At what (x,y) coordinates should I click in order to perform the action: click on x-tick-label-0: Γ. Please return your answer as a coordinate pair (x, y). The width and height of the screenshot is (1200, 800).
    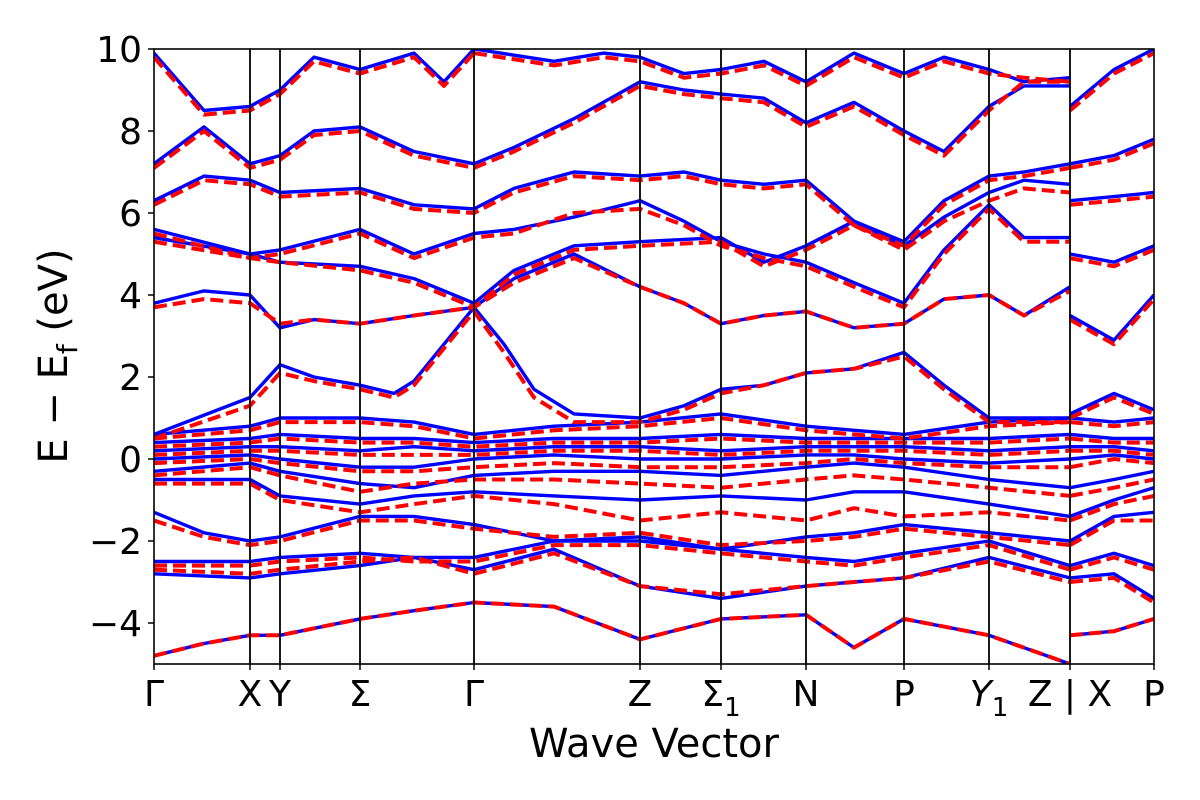
    Looking at the image, I should click on (154, 694).